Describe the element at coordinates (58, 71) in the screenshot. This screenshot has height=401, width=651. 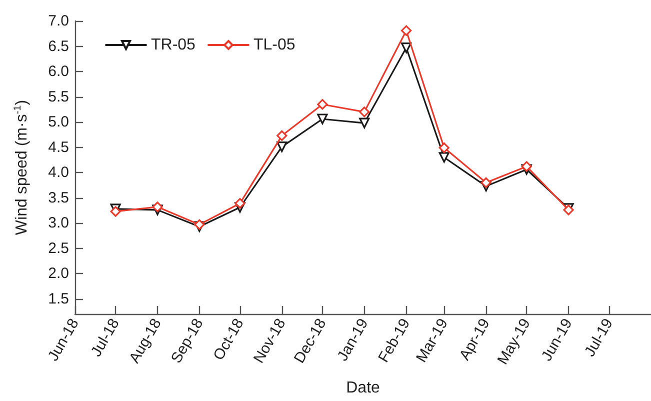
I see `y-tick-label: 6.0` at that location.